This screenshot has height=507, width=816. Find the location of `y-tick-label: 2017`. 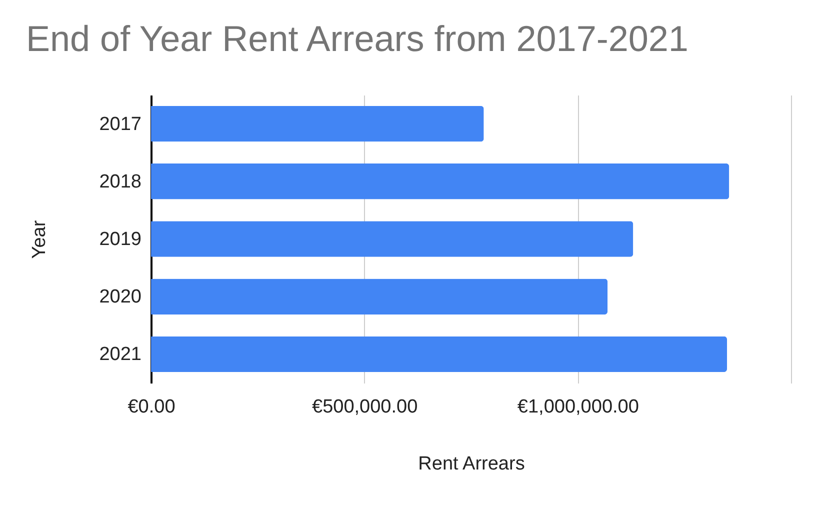

y-tick-label: 2017 is located at coordinates (120, 124).